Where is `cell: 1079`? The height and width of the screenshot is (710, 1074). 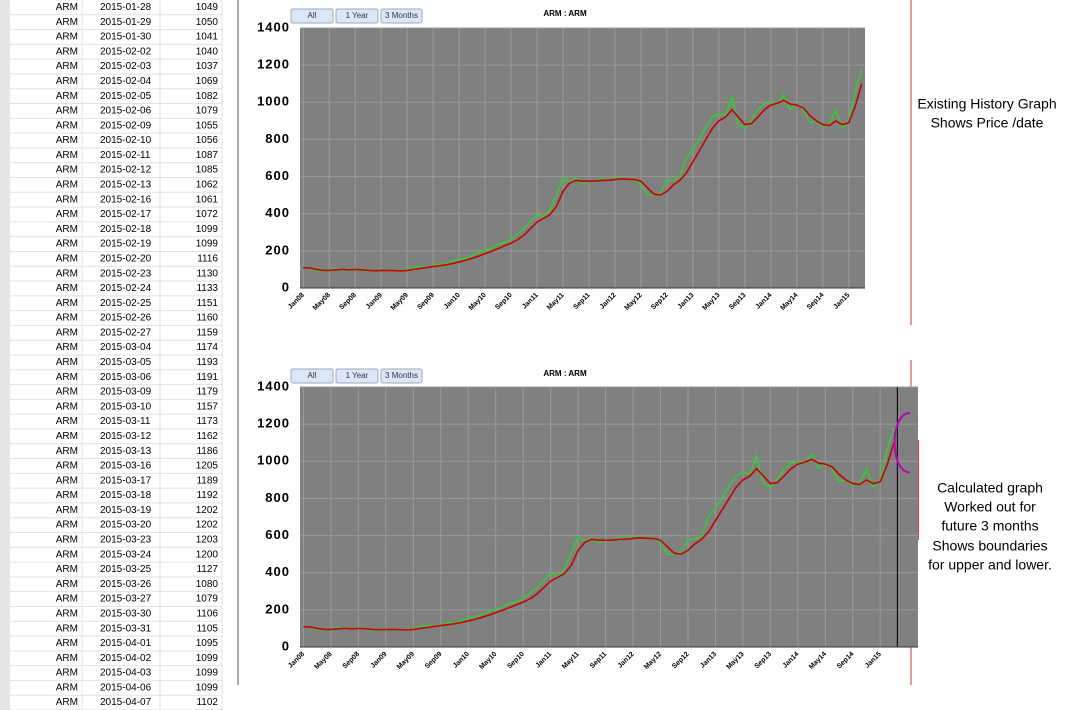
cell: 1079 is located at coordinates (207, 599).